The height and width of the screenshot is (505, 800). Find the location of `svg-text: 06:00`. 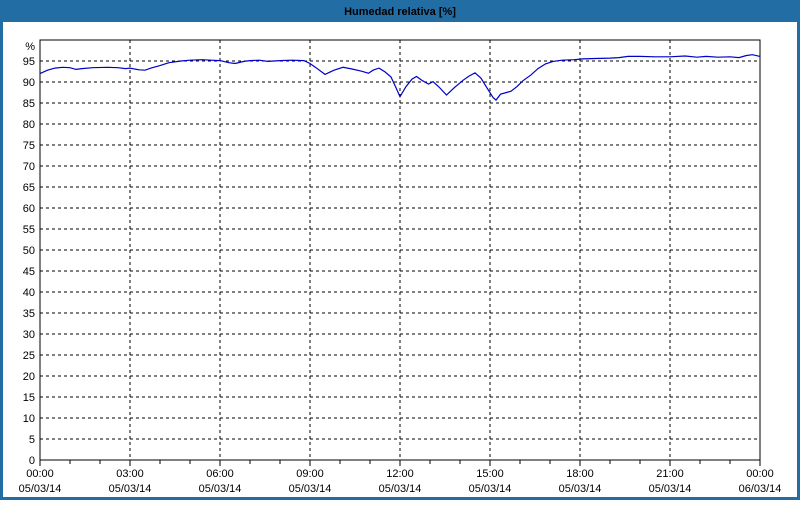

svg-text: 06:00 is located at coordinates (220, 474).